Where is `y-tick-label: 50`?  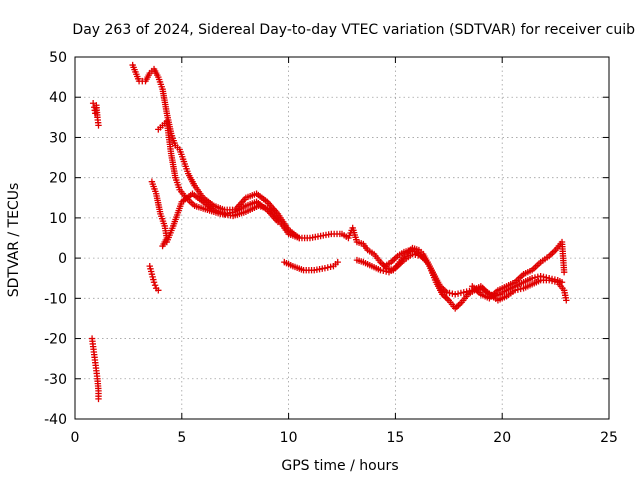 y-tick-label: 50 is located at coordinates (58, 58).